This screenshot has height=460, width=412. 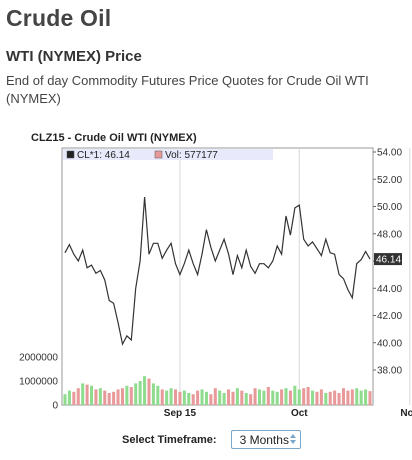 I want to click on price-tick-label: 52.00, so click(x=389, y=180).